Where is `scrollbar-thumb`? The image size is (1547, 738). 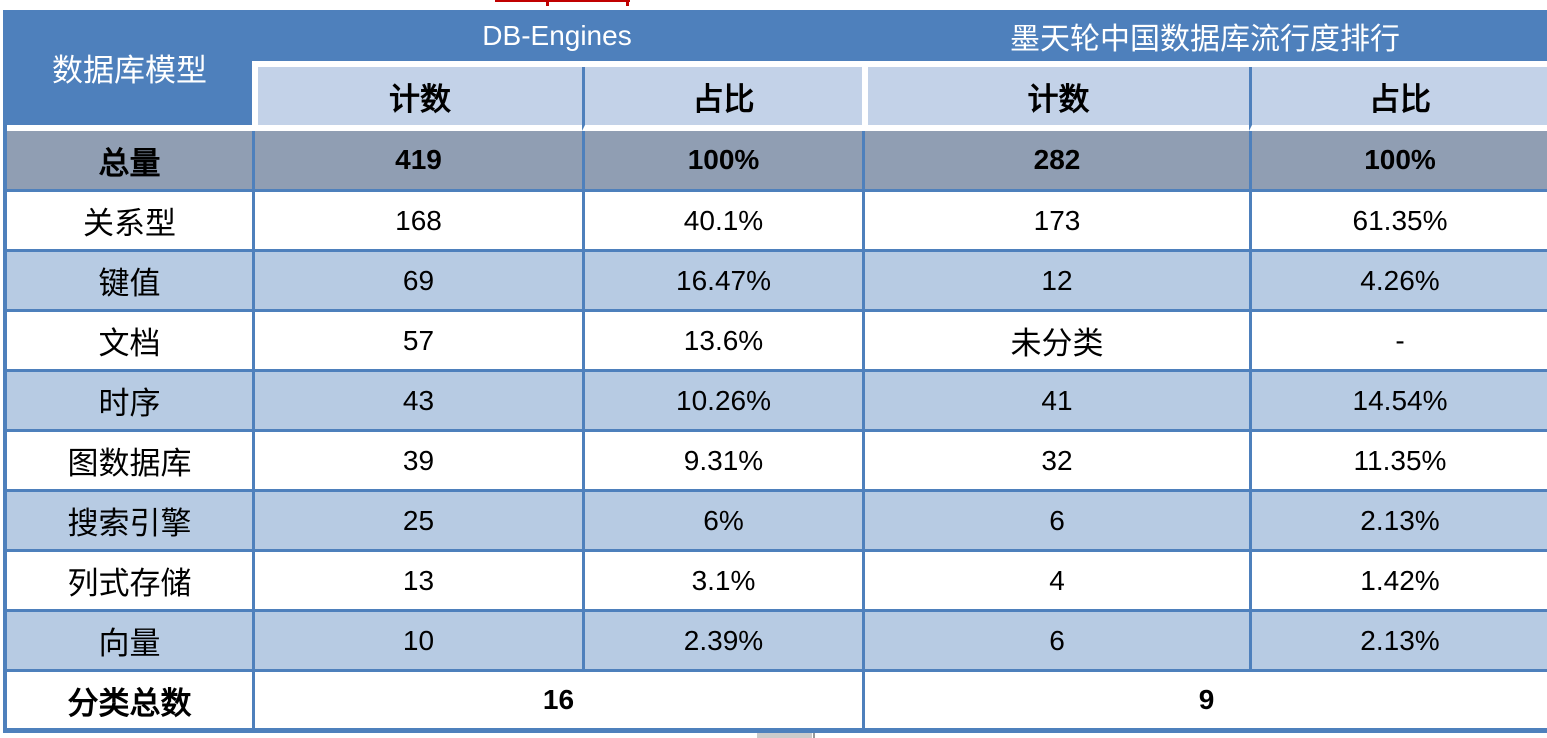
scrollbar-thumb is located at coordinates (784, 735).